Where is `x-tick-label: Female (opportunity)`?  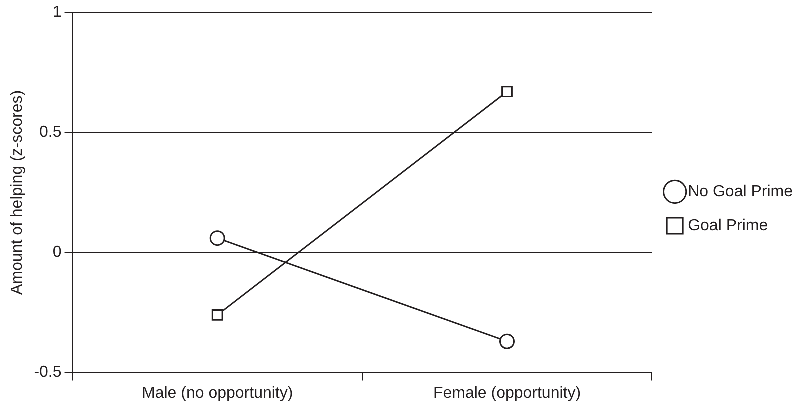
x-tick-label: Female (opportunity) is located at coordinates (507, 393).